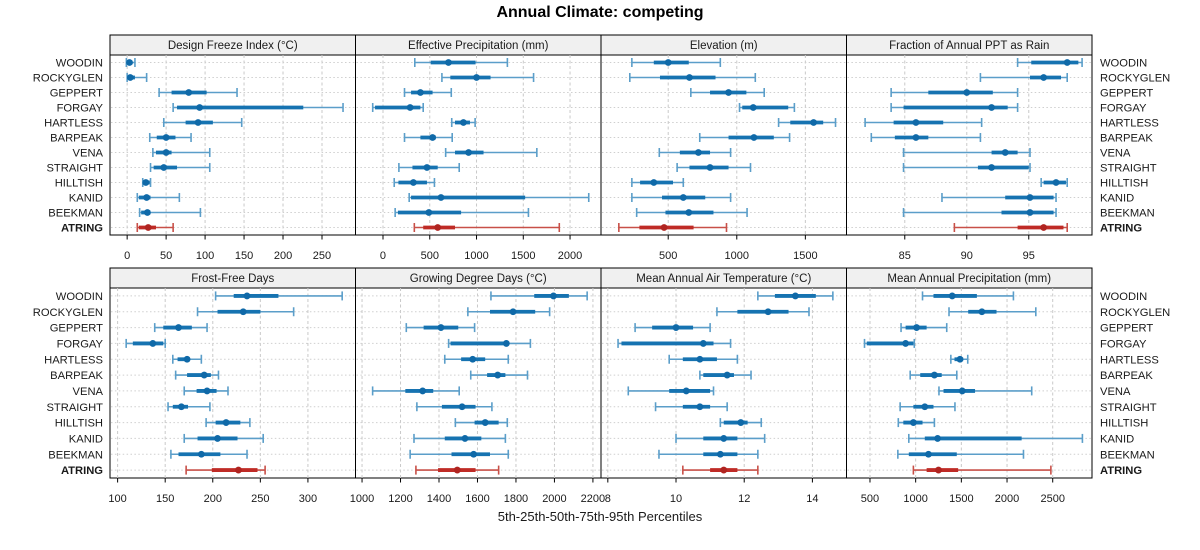 The height and width of the screenshot is (550, 1200). What do you see at coordinates (76, 94) in the screenshot?
I see `site-label-left-GEPPERT: GEPPERT` at bounding box center [76, 94].